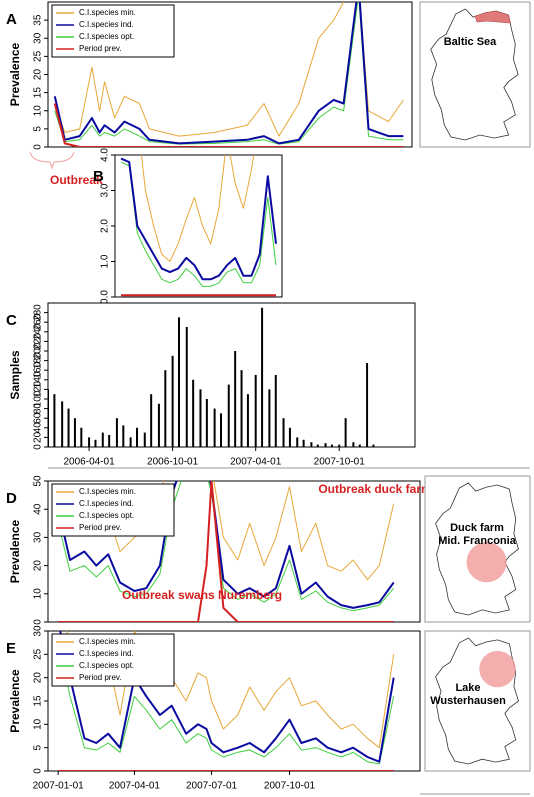 Image resolution: width=534 pixels, height=797 pixels. Describe the element at coordinates (38, 409) in the screenshot. I see `y-tick-label: 80` at that location.